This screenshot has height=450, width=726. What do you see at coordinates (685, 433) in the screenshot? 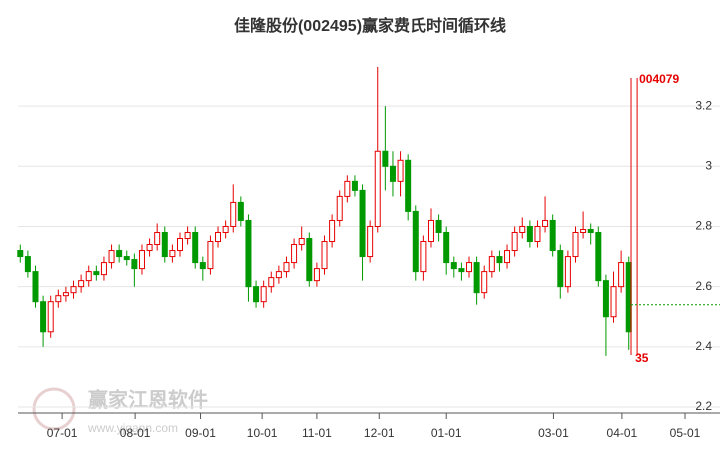
I see `x-tick-label: 05-01` at bounding box center [685, 433].